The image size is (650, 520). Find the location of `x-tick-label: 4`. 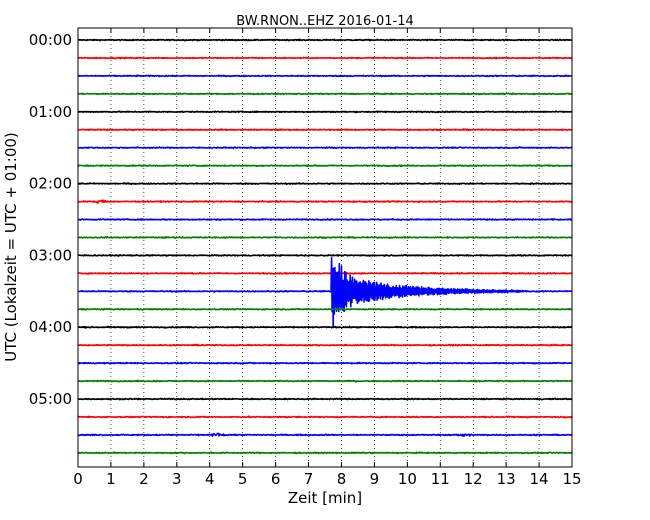

x-tick-label: 4 is located at coordinates (210, 479).